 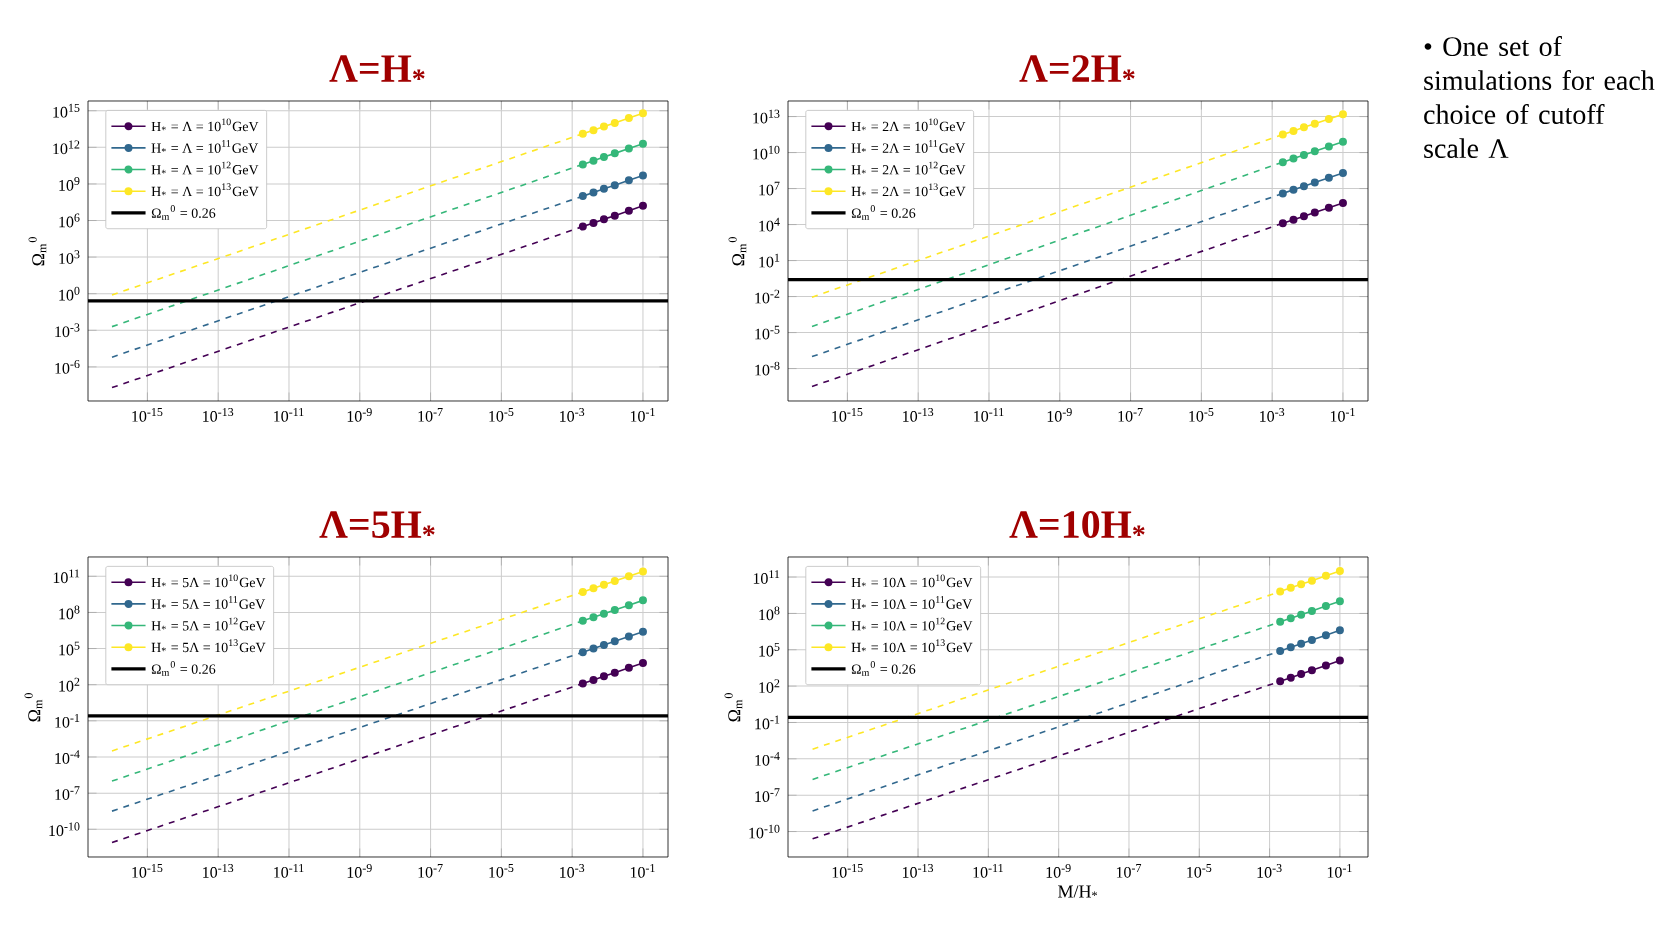 I want to click on y-tick-label: 10$^{15}$, so click(x=66, y=110).